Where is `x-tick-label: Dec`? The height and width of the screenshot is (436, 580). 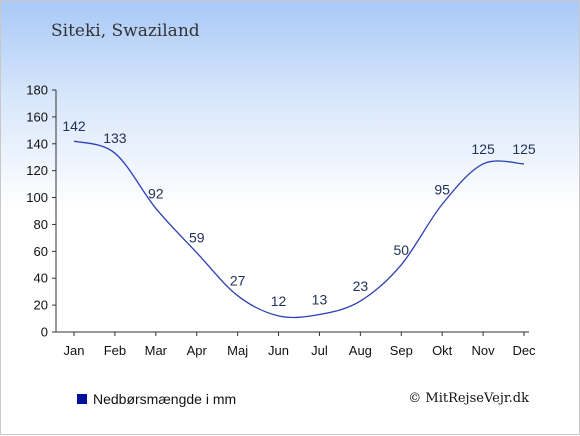
x-tick-label: Dec is located at coordinates (524, 350).